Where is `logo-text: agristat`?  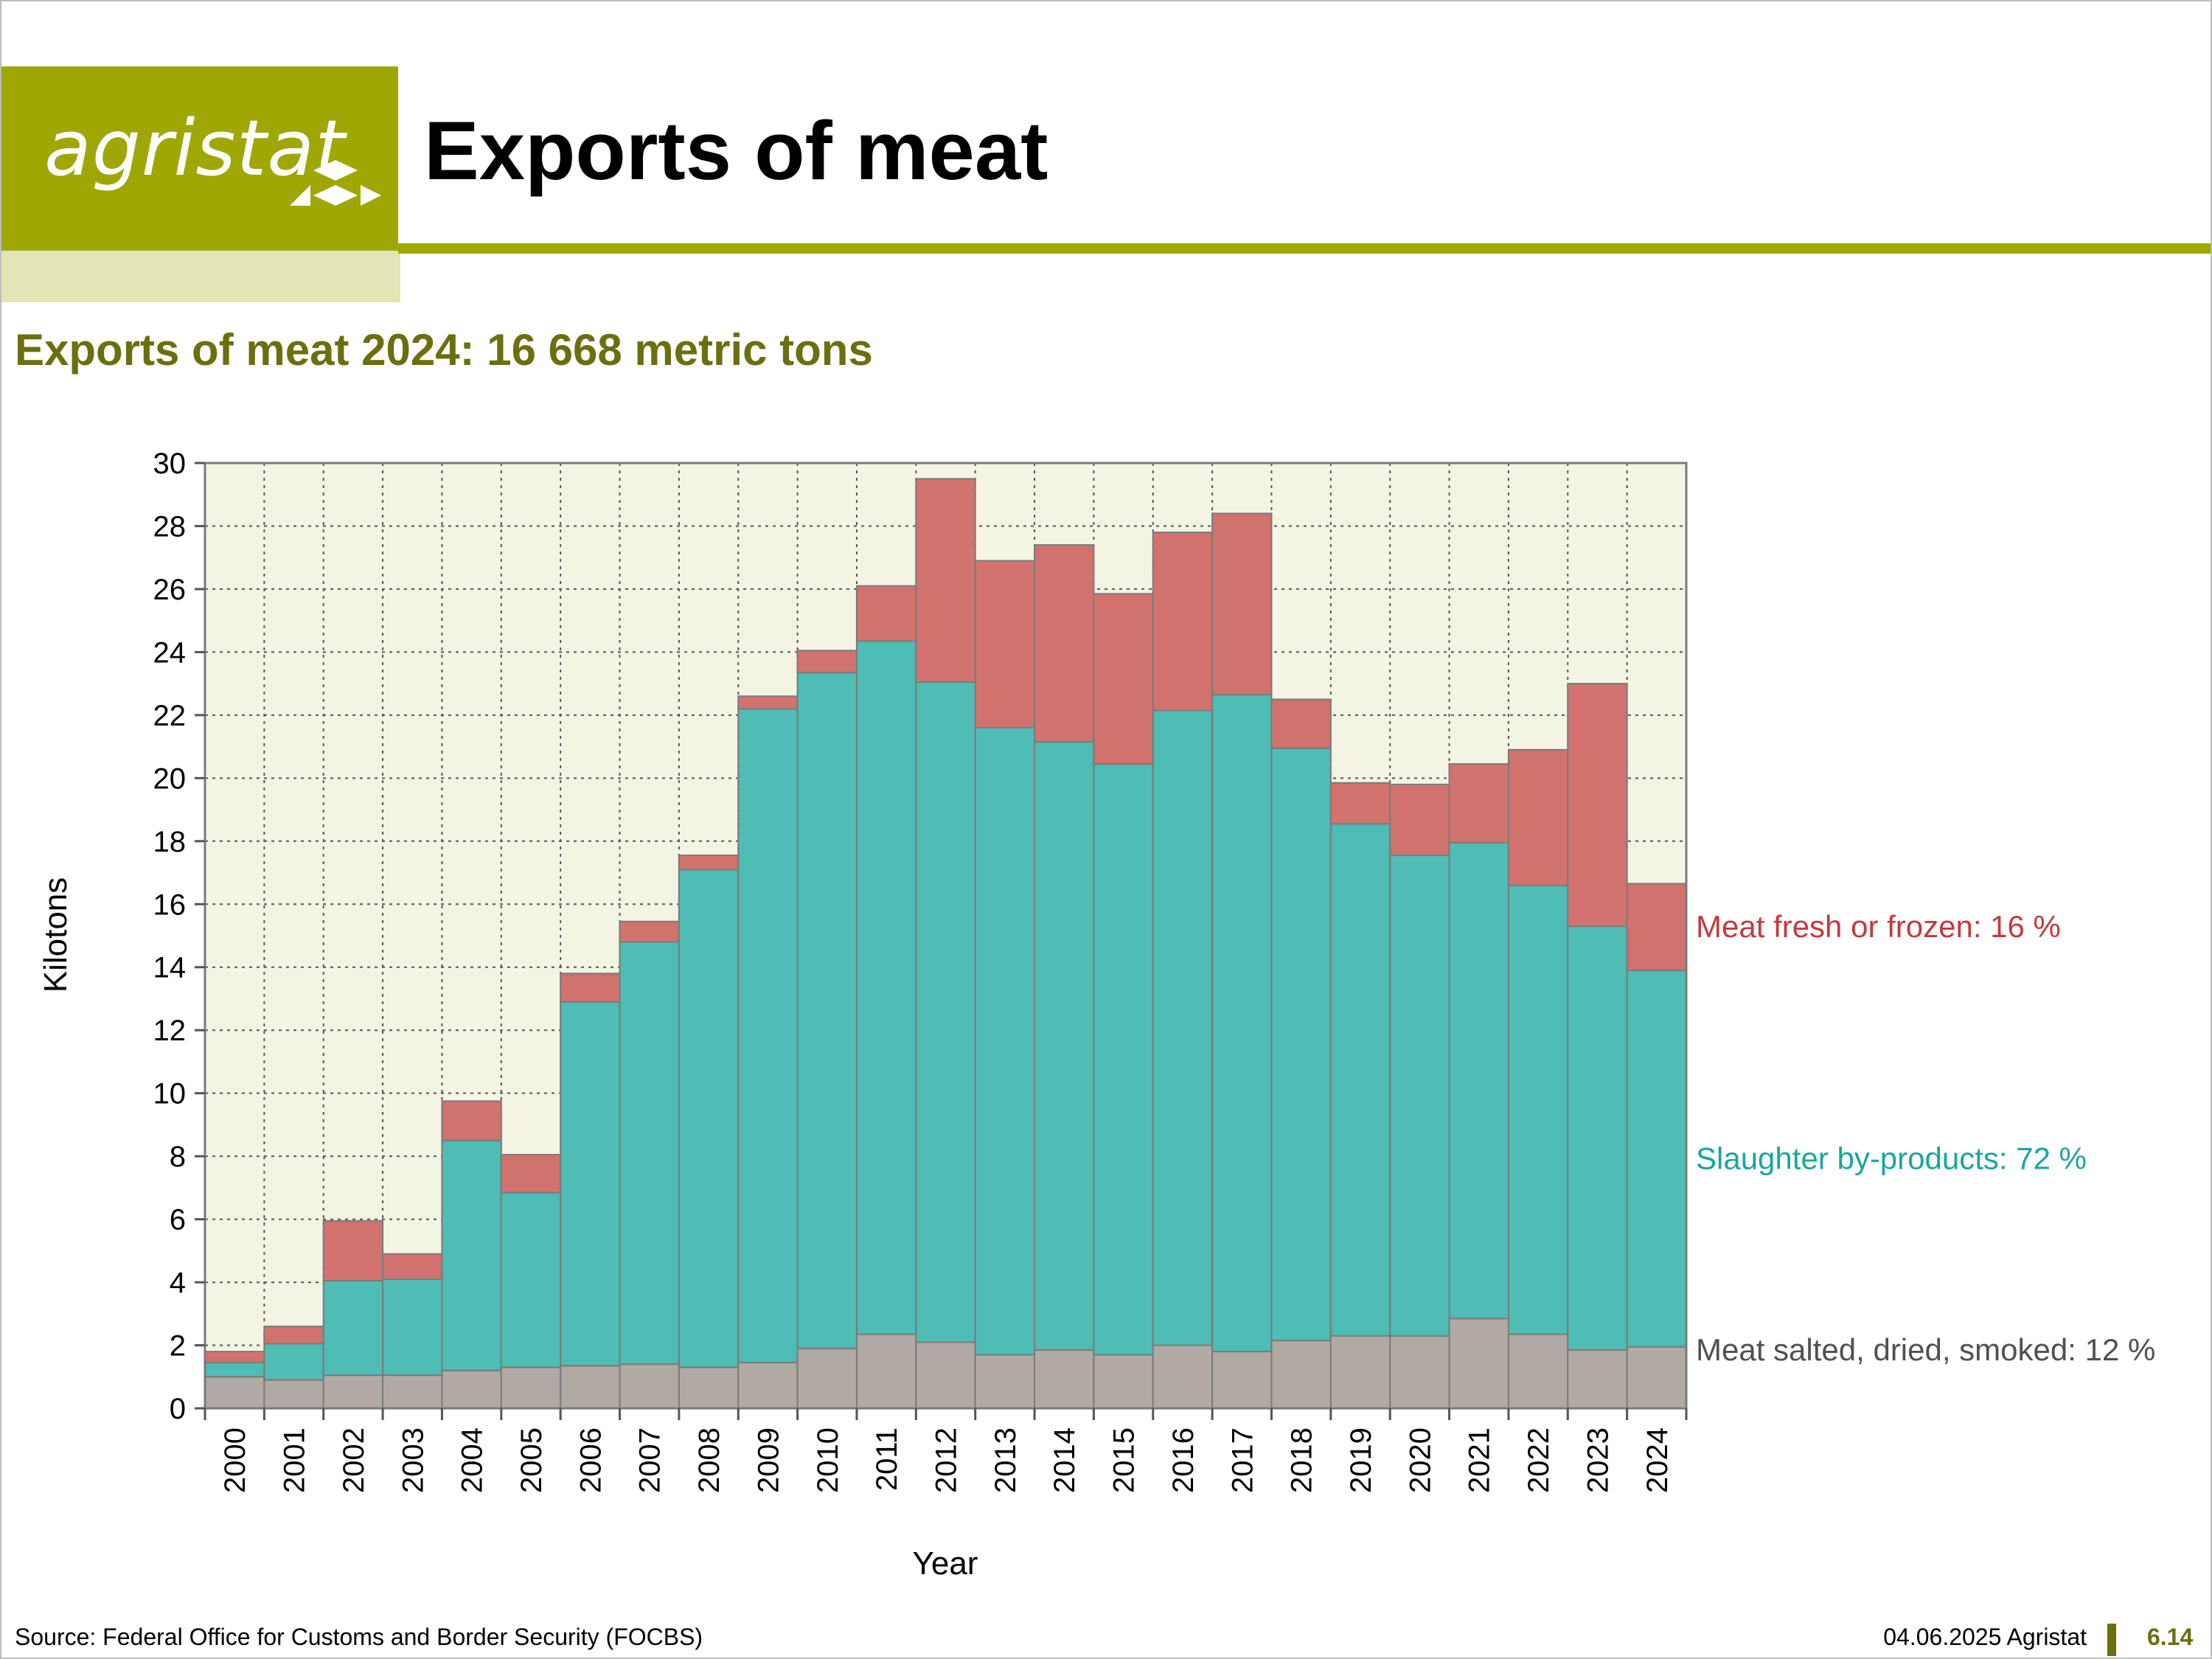
logo-text: agristat is located at coordinates (195, 148).